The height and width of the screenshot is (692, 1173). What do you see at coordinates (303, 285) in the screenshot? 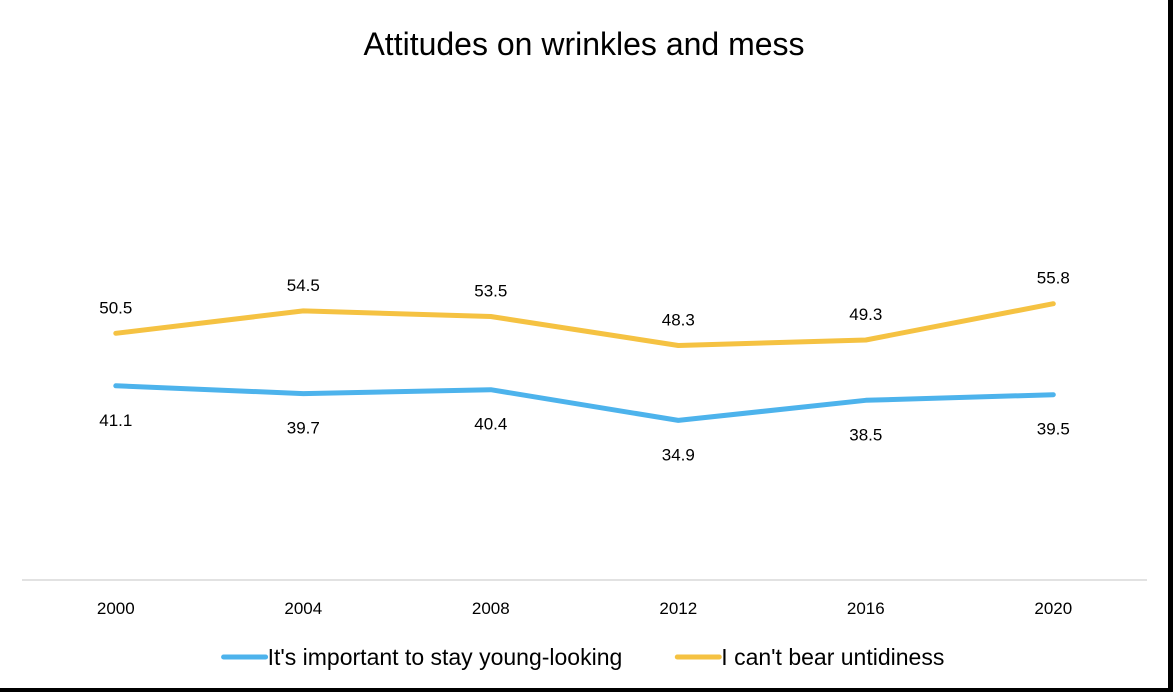
I see `data-label: 54.5` at bounding box center [303, 285].